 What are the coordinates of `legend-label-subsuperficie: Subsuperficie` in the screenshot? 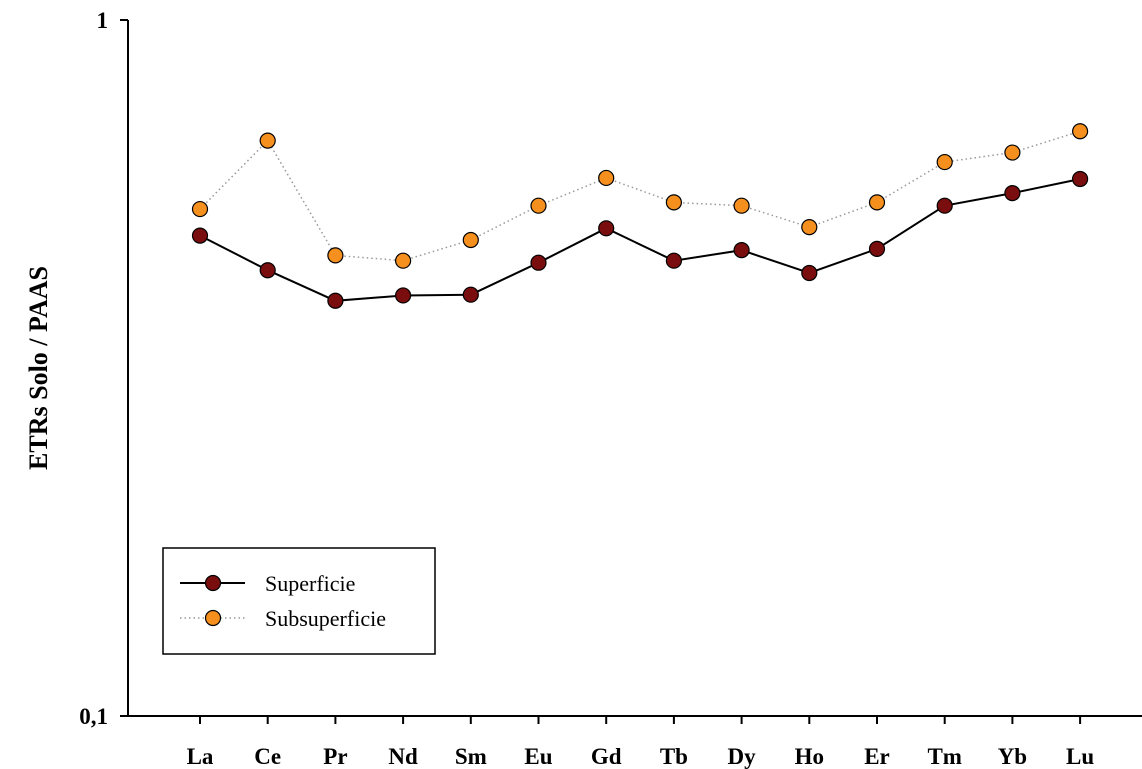 It's located at (325, 618).